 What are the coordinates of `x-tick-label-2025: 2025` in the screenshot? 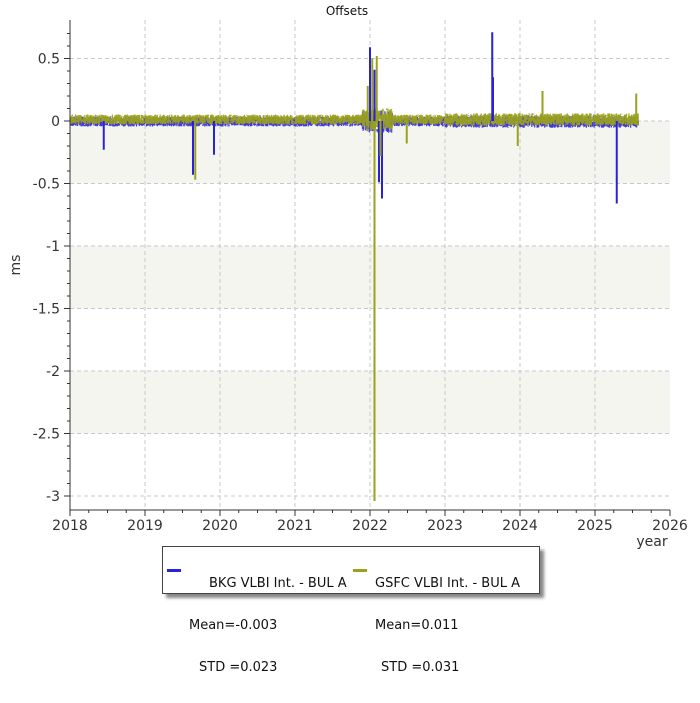 It's located at (595, 526).